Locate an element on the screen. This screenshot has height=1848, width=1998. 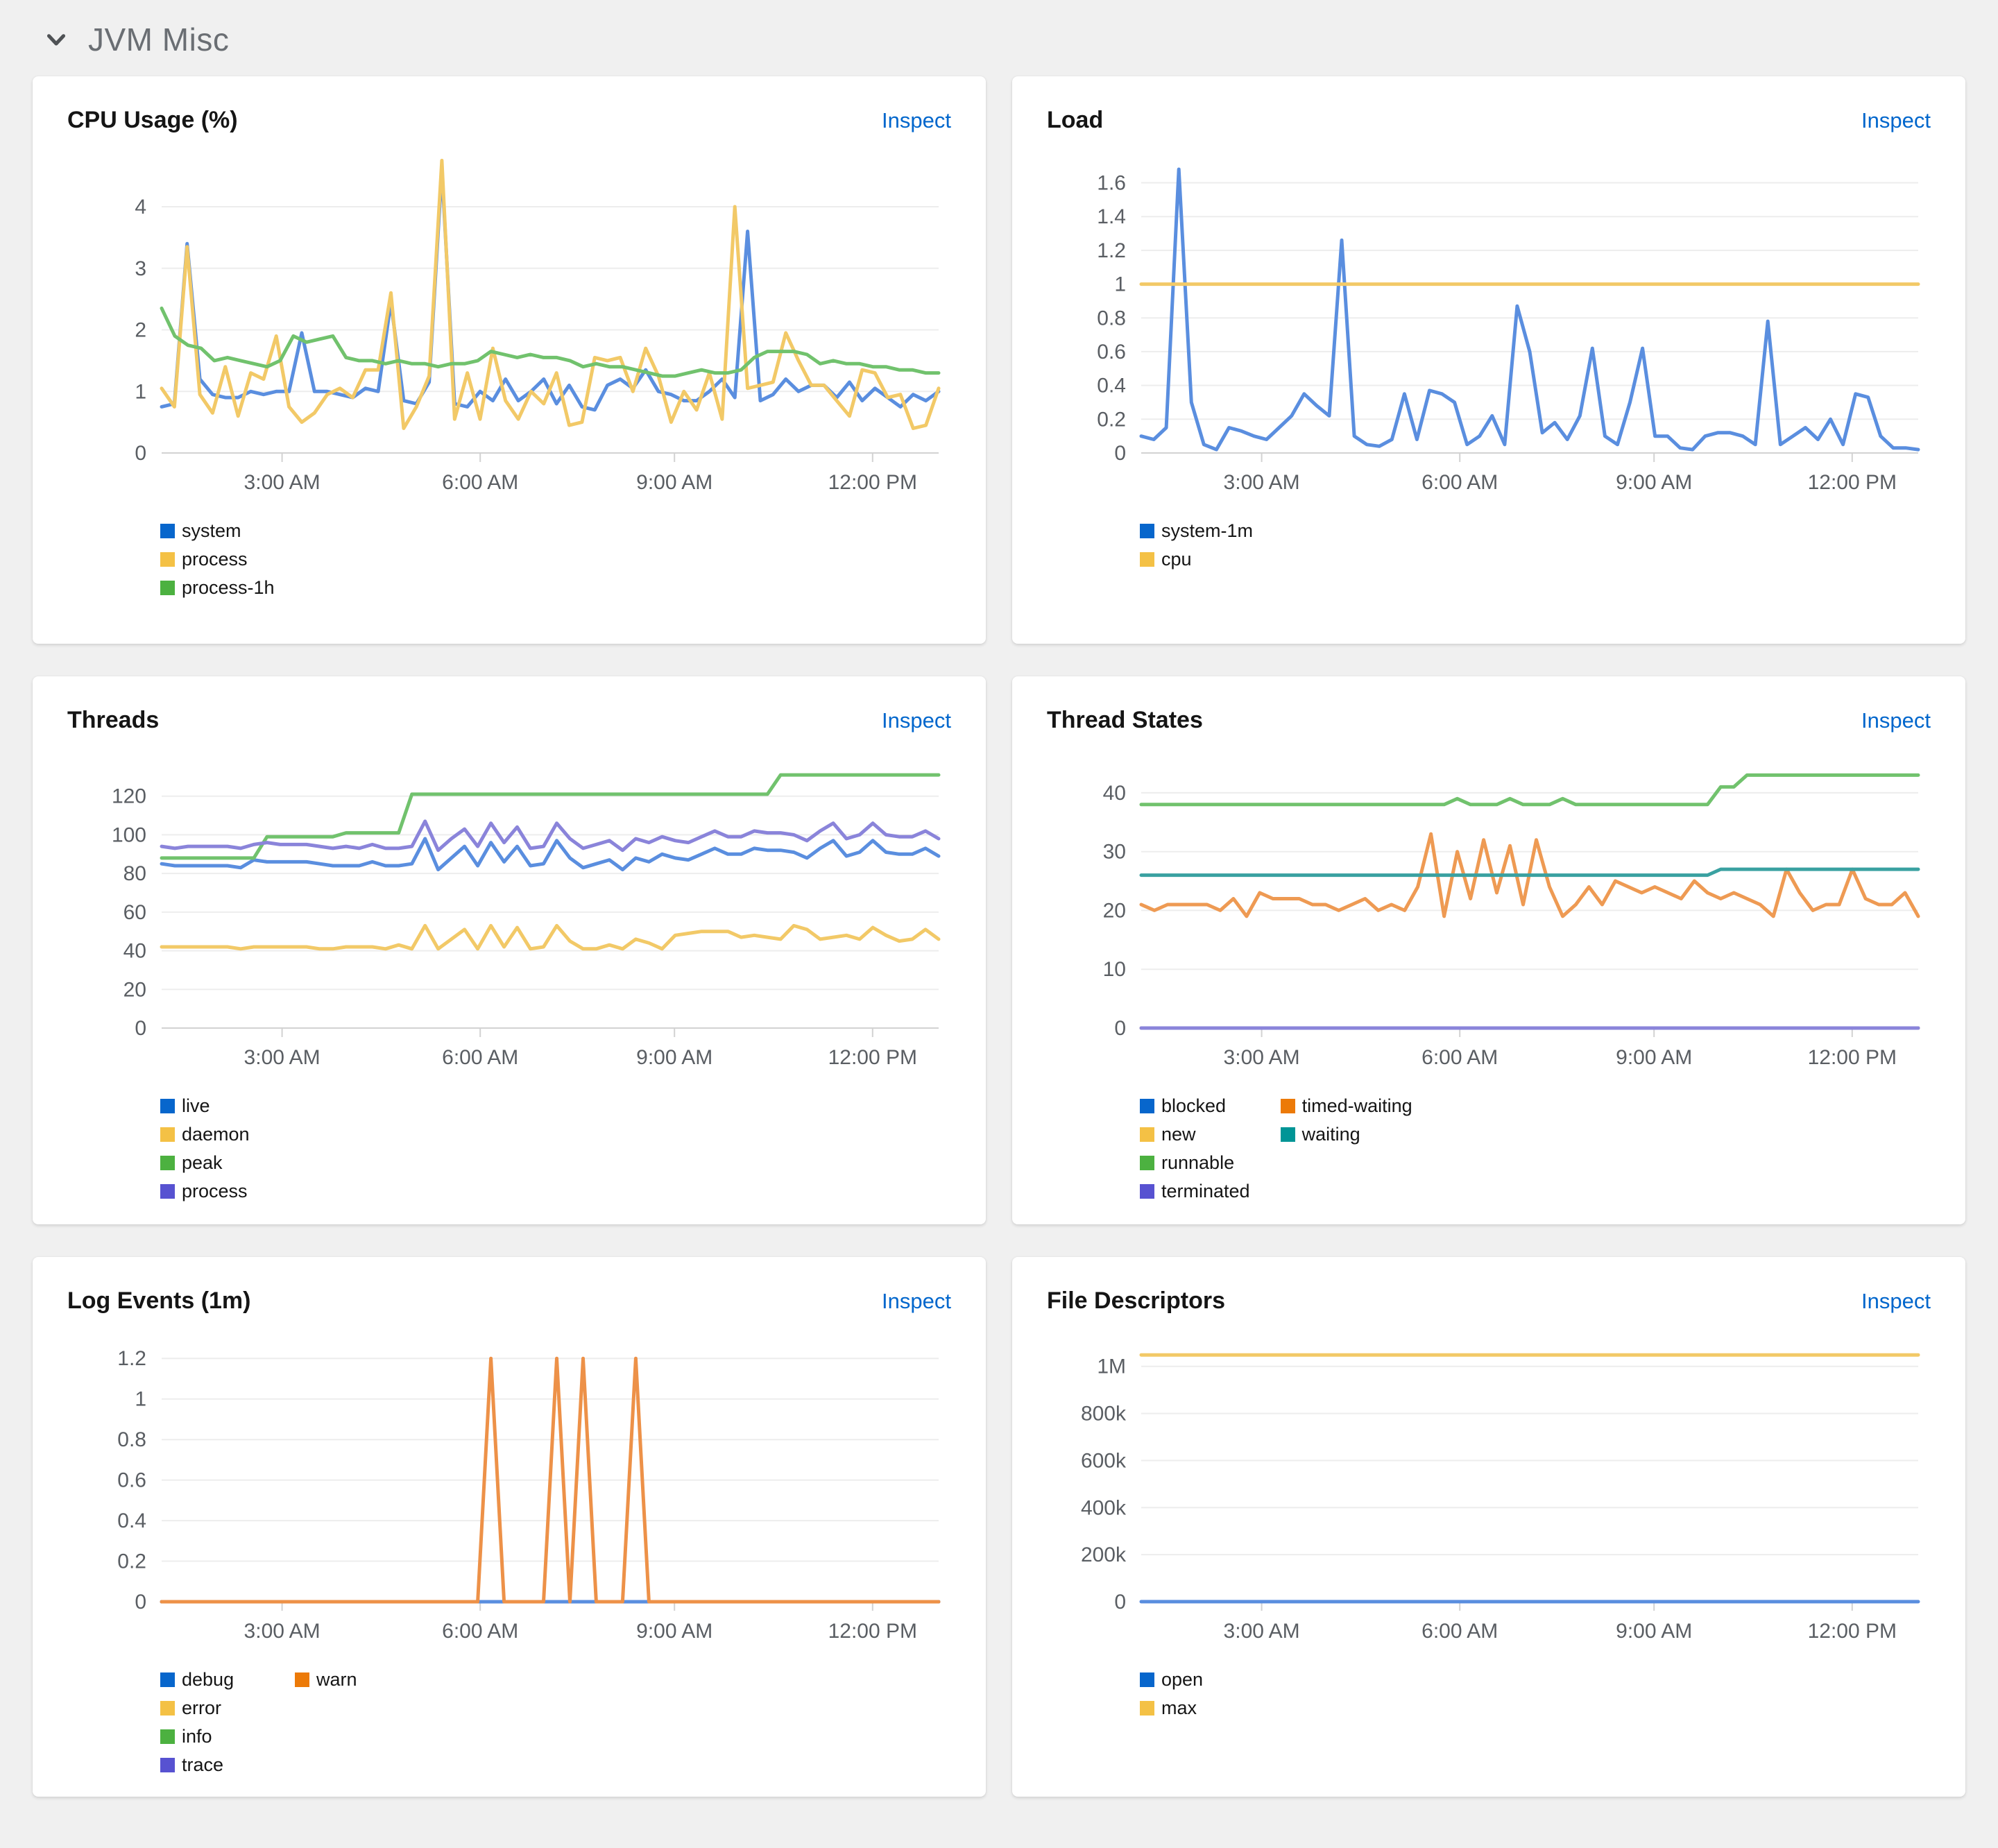
legend-column: open max is located at coordinates (1192, 1694).